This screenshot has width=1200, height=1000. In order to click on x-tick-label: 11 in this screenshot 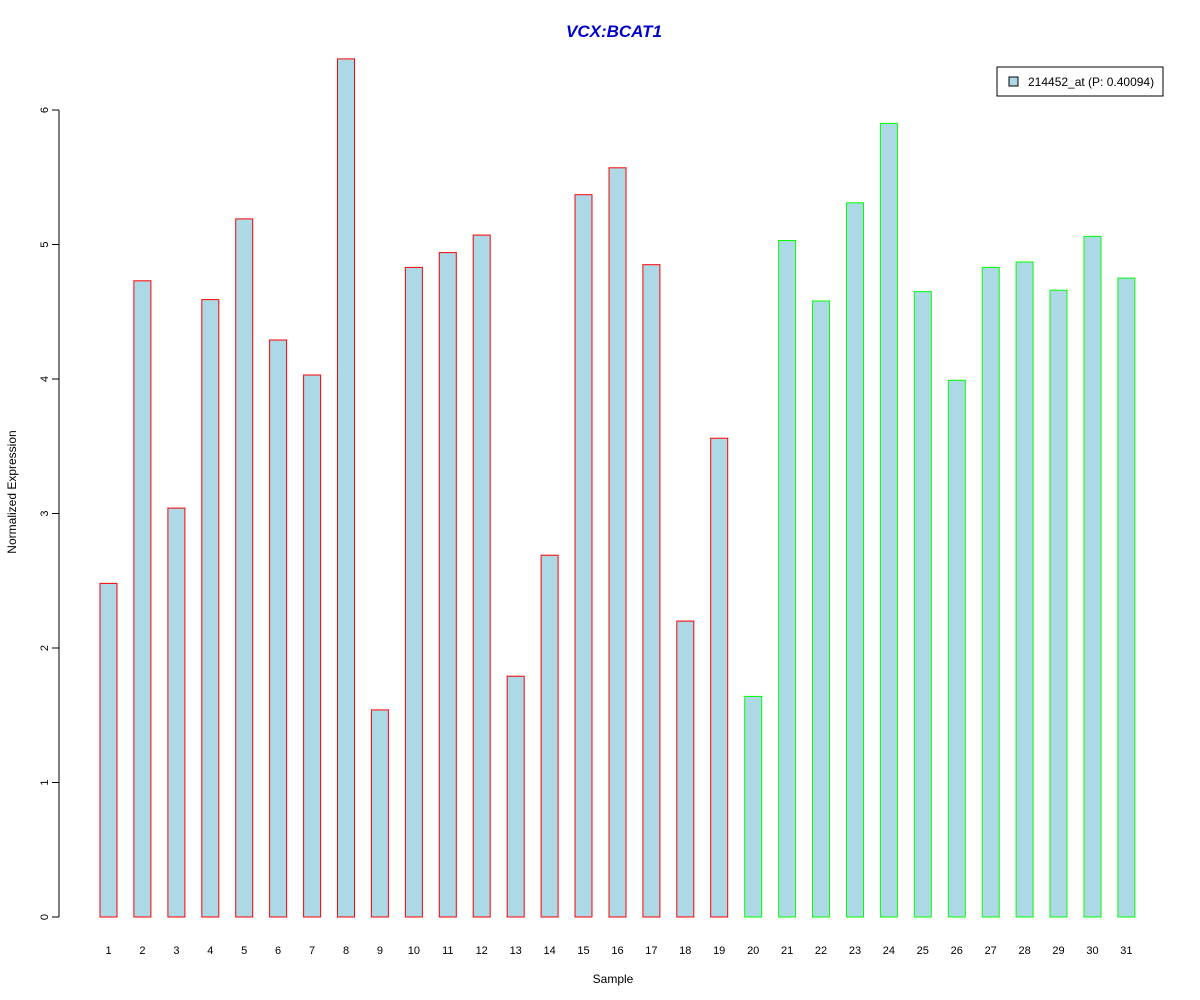, I will do `click(447, 951)`.